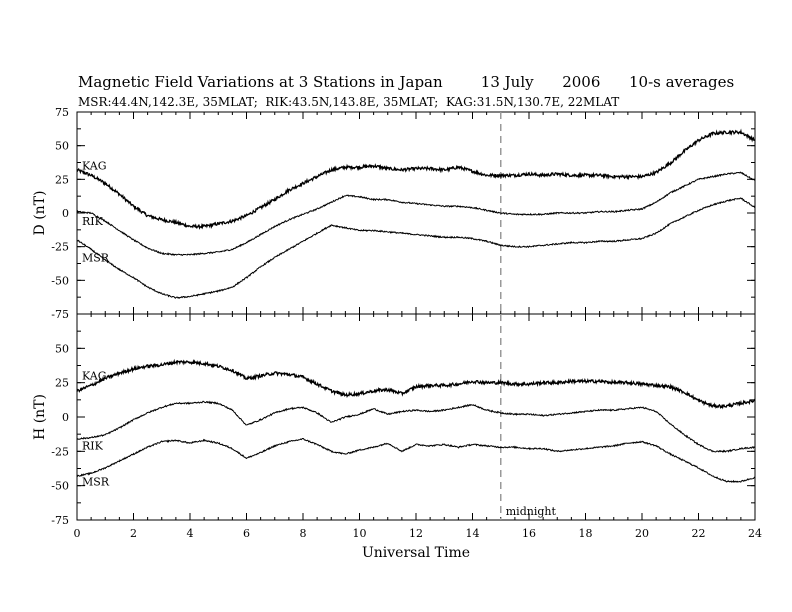 The image size is (792, 612). Describe the element at coordinates (246, 533) in the screenshot. I see `x-tick-label: 6` at that location.